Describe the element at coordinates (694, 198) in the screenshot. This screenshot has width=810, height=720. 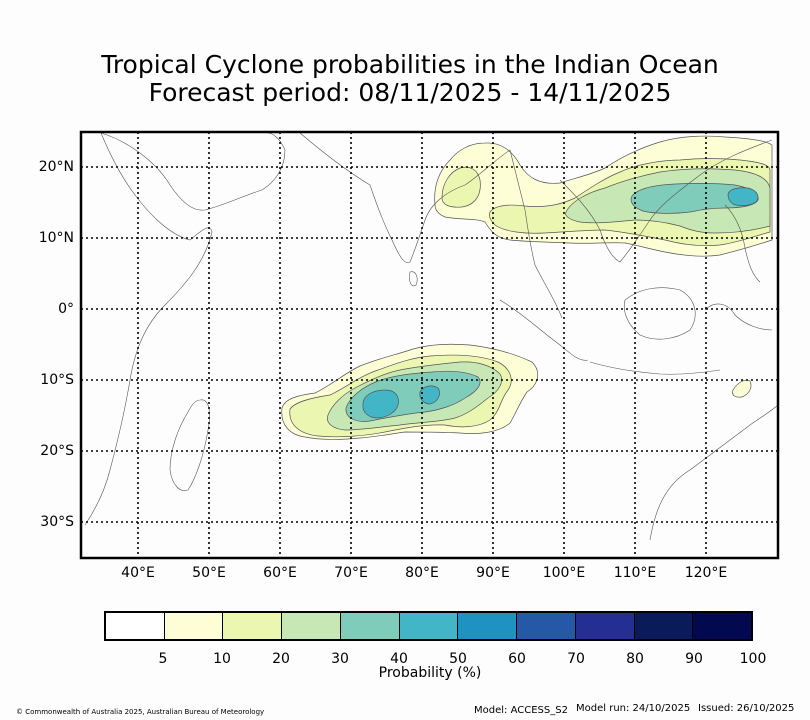
I see `contour-30-north` at that location.